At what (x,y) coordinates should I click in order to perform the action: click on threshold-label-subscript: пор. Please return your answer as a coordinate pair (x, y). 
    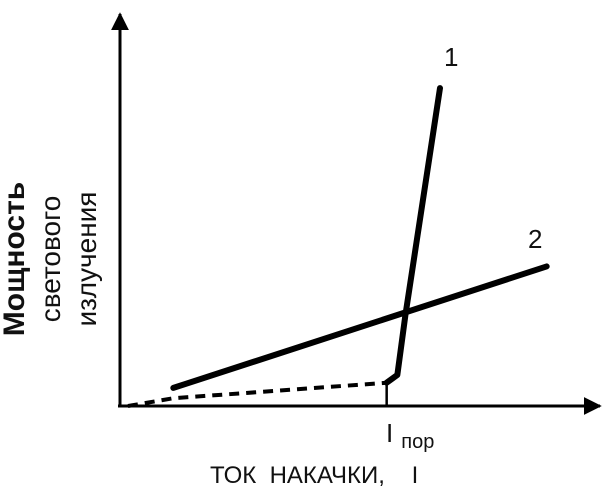
    Looking at the image, I should click on (418, 442).